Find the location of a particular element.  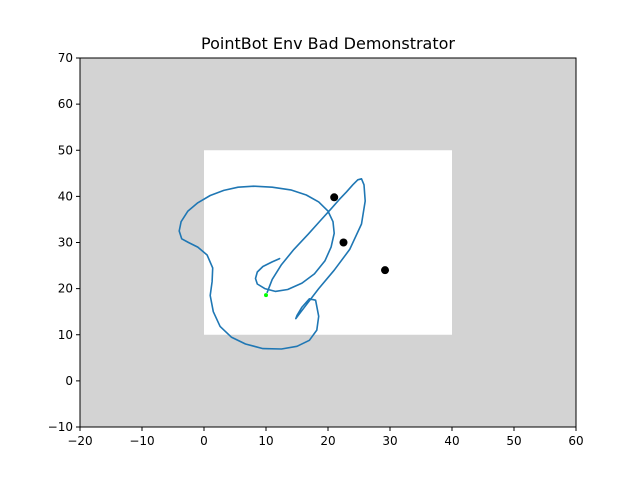

y-axis: −10 0 10 20 30 40 50 60 70 is located at coordinates (64, 242).